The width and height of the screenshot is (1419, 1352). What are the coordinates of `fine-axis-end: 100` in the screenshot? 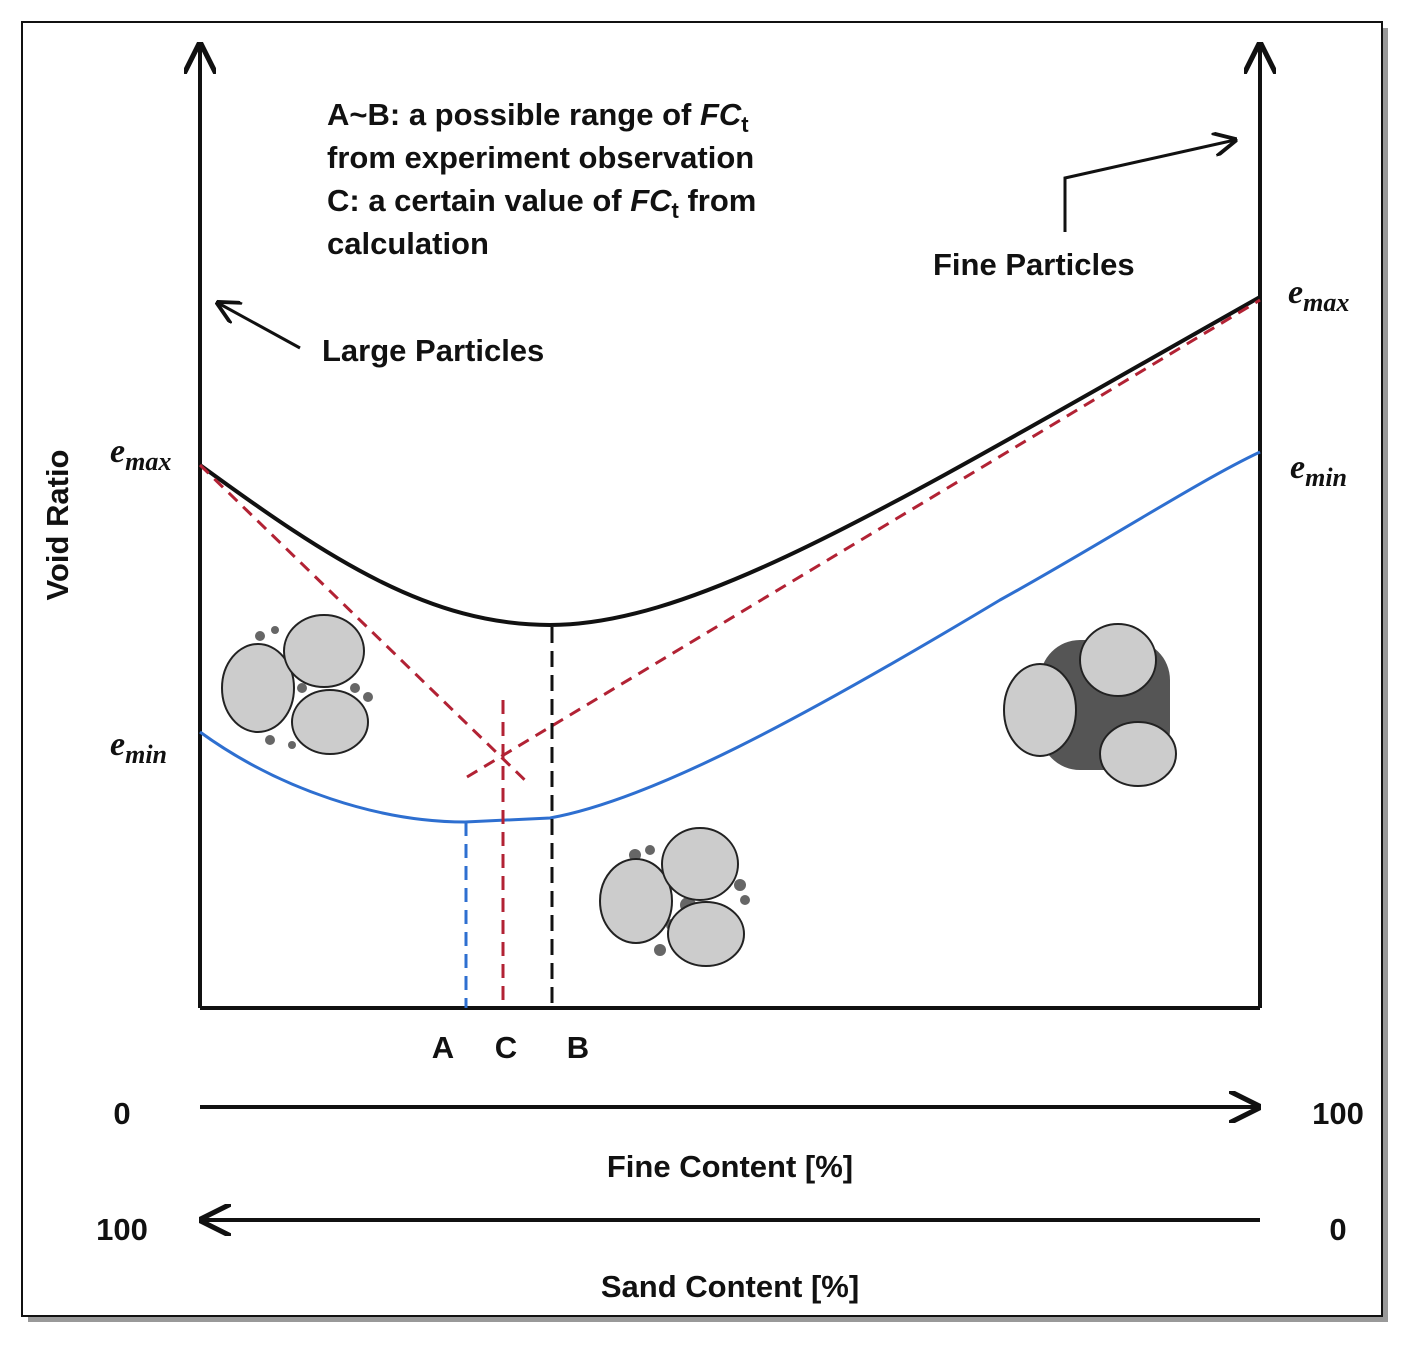 It's located at (1338, 1113).